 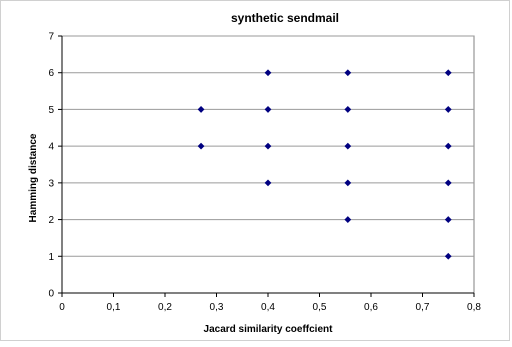 What do you see at coordinates (269, 329) in the screenshot?
I see `x-axis-label: Jacard similarity coeffcient` at bounding box center [269, 329].